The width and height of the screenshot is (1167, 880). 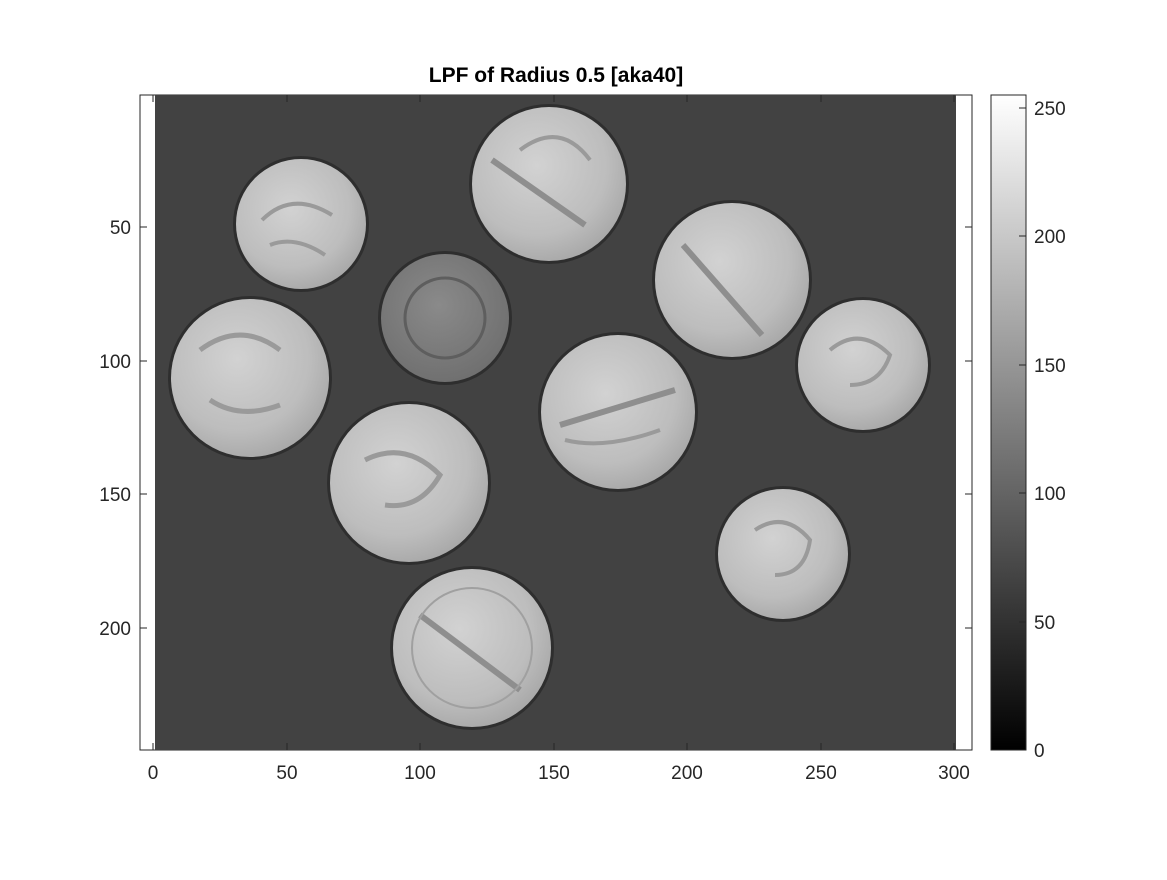 What do you see at coordinates (556, 75) in the screenshot?
I see `figure-title: LPF of Radius 0.5 [aka40]` at bounding box center [556, 75].